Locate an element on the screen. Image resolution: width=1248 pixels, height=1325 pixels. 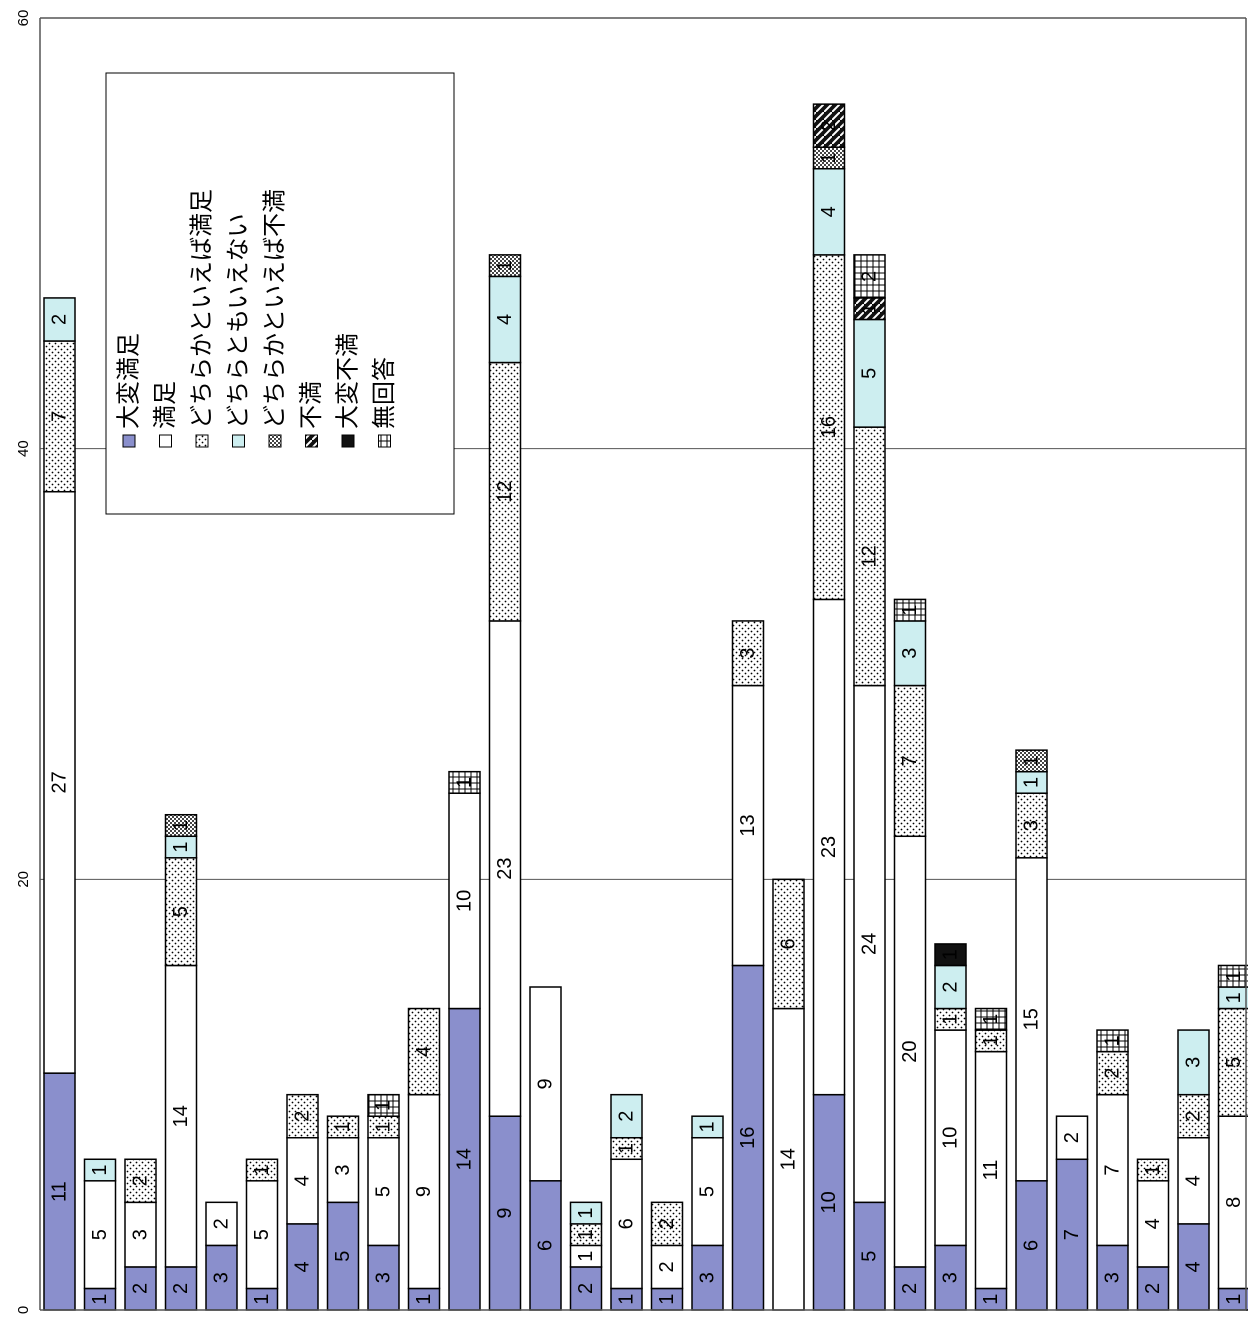
y-tick-label: 0 is located at coordinates (23, 1310).